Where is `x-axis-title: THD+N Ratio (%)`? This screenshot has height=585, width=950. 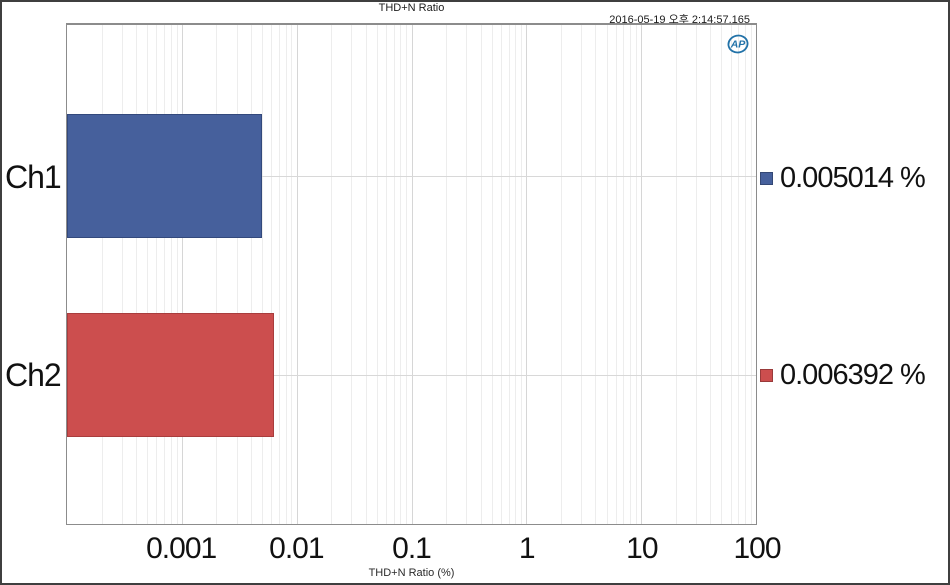
x-axis-title: THD+N Ratio (%) is located at coordinates (411, 573).